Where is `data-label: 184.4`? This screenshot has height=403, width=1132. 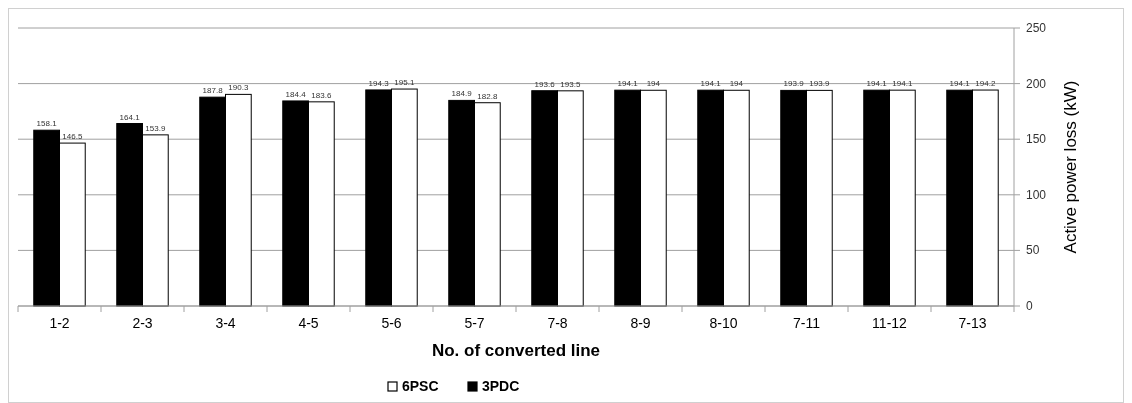
data-label: 184.4 is located at coordinates (296, 94).